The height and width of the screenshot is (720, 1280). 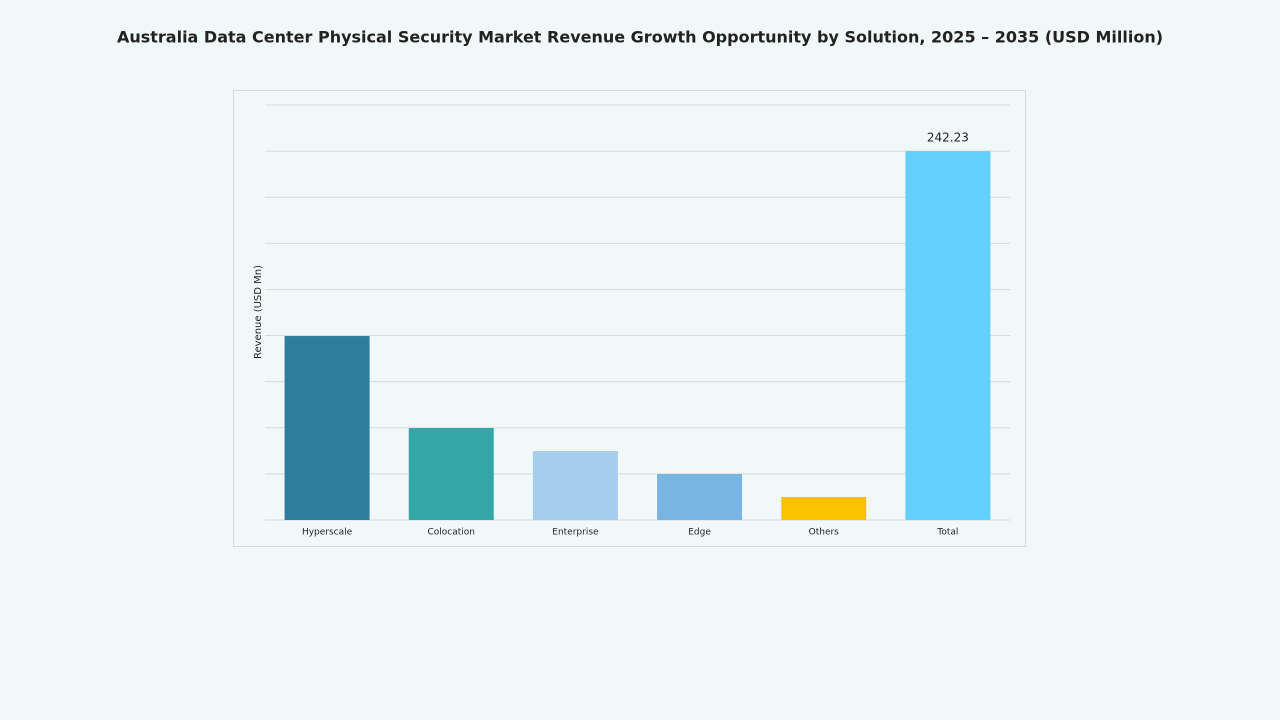 What do you see at coordinates (699, 533) in the screenshot?
I see `x-tick-label: Edge` at bounding box center [699, 533].